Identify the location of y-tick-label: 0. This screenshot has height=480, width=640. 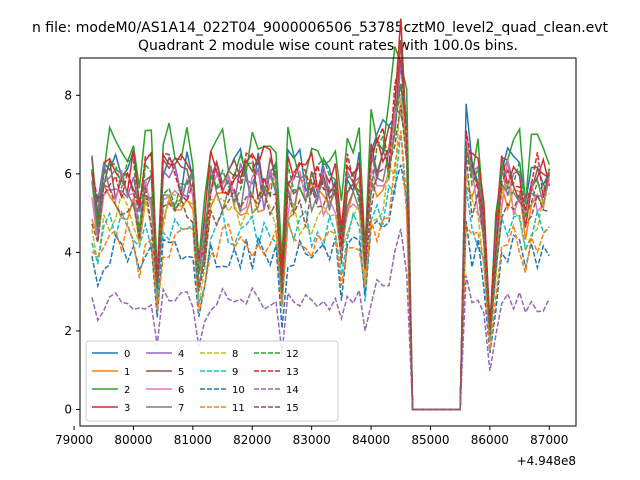
(68, 410).